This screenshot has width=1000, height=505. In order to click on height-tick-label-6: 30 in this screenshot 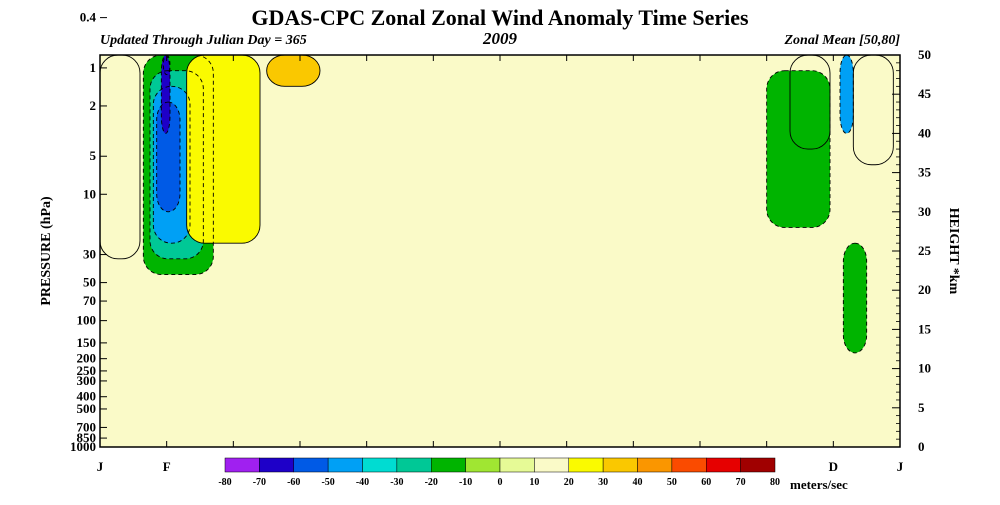, I will do `click(924, 211)`.